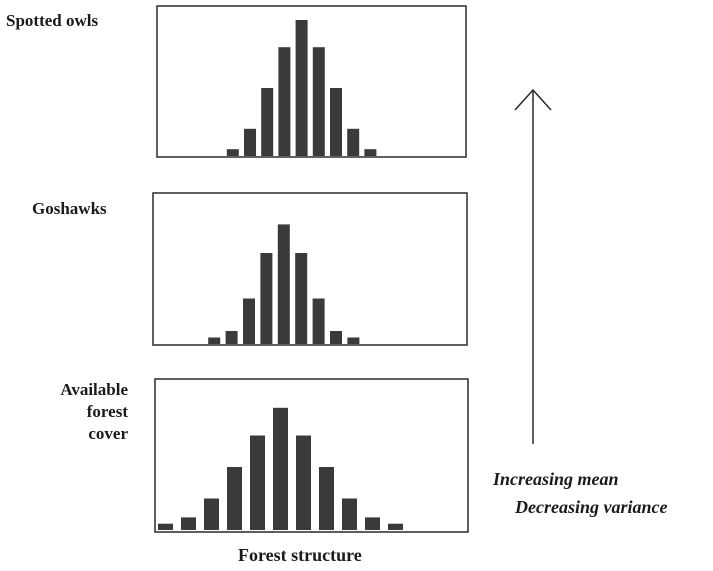 This screenshot has width=713, height=571. What do you see at coordinates (52, 20) in the screenshot?
I see `label-spotted-owls: Spotted owls` at bounding box center [52, 20].